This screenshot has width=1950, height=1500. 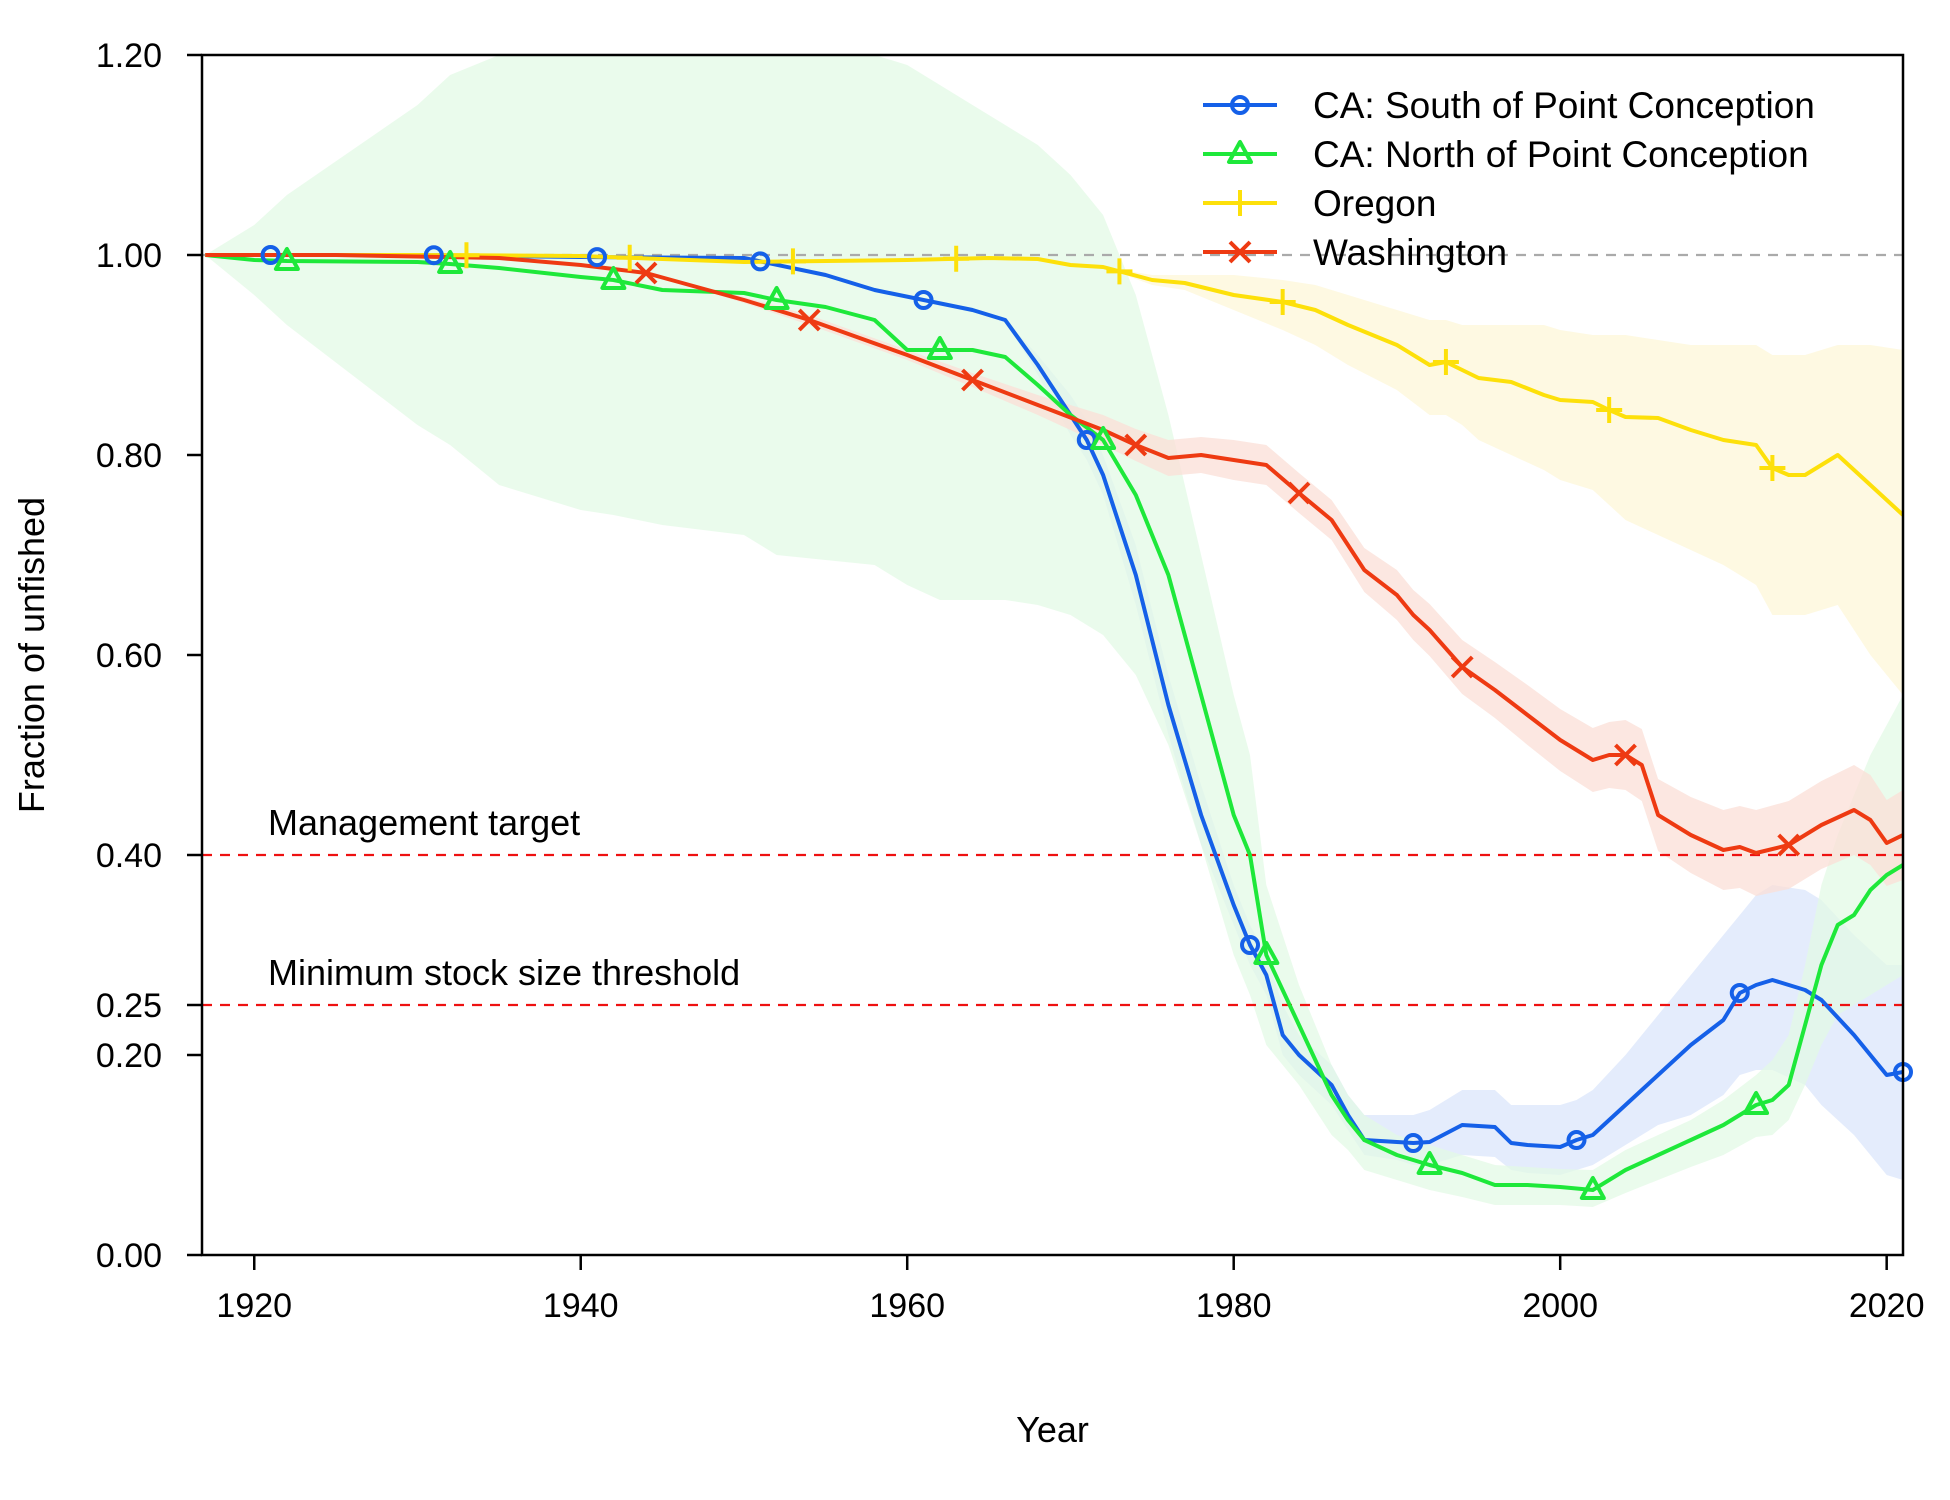 I want to click on marker-oregon-1953, so click(x=792, y=261).